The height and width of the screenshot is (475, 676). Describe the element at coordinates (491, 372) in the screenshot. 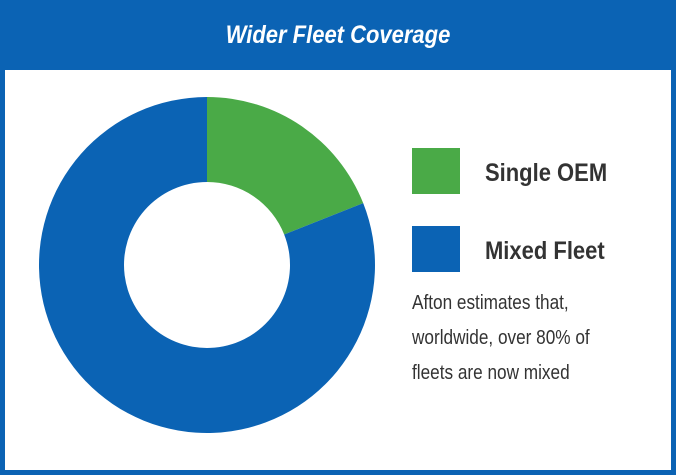

I see `note-line: fleets are now mixed` at that location.